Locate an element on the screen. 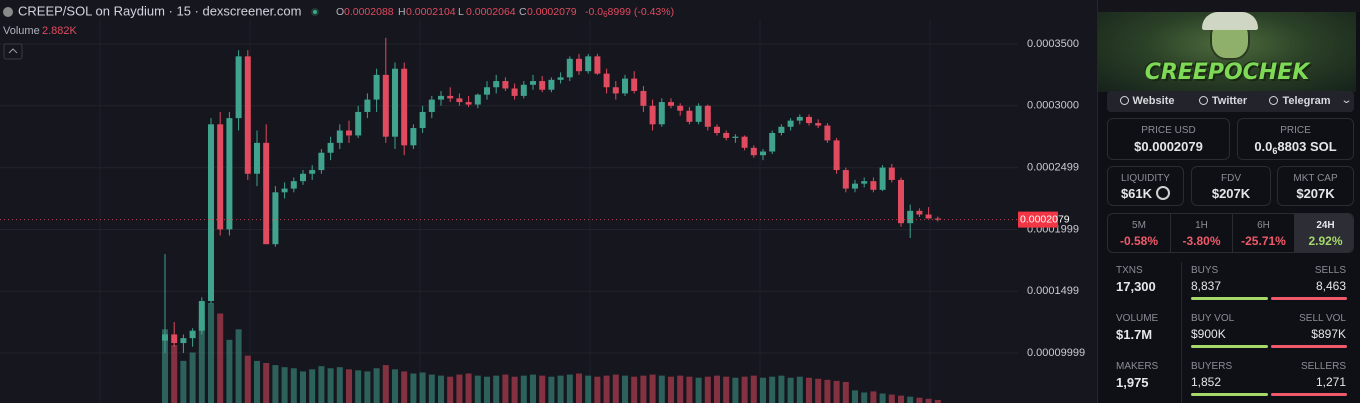  card-label: PRICE is located at coordinates (1295, 130).